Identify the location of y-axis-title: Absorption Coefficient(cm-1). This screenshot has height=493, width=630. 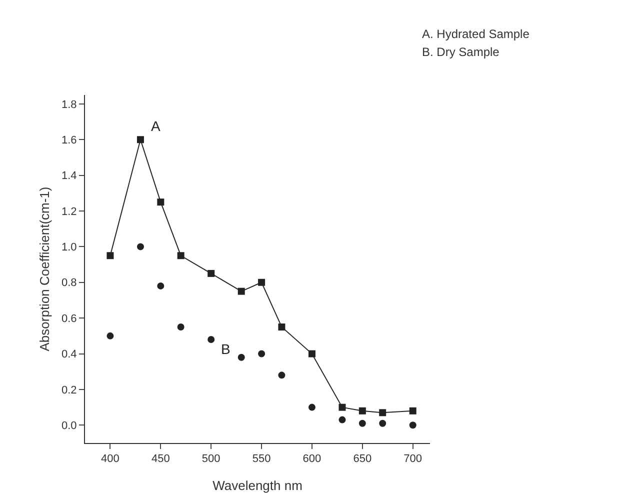
(44, 269).